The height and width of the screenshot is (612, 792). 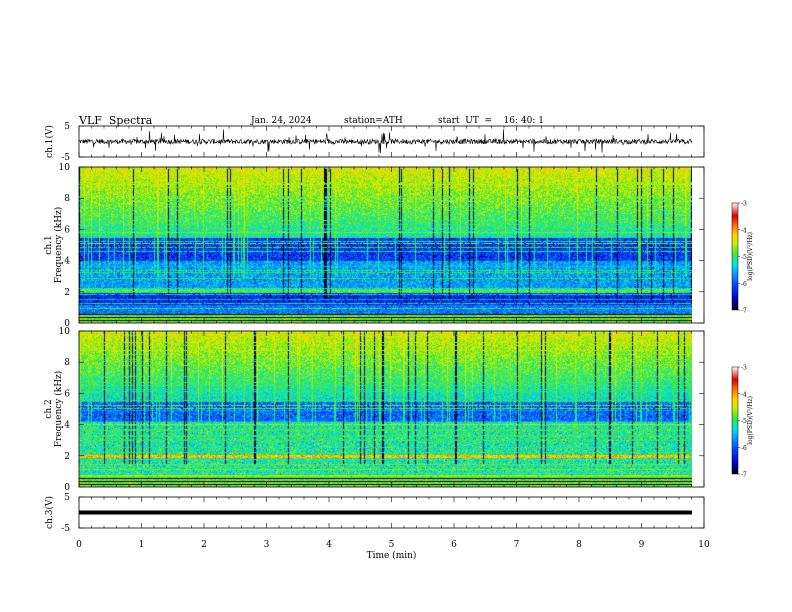 I want to click on xtick-label: 7, so click(x=517, y=545).